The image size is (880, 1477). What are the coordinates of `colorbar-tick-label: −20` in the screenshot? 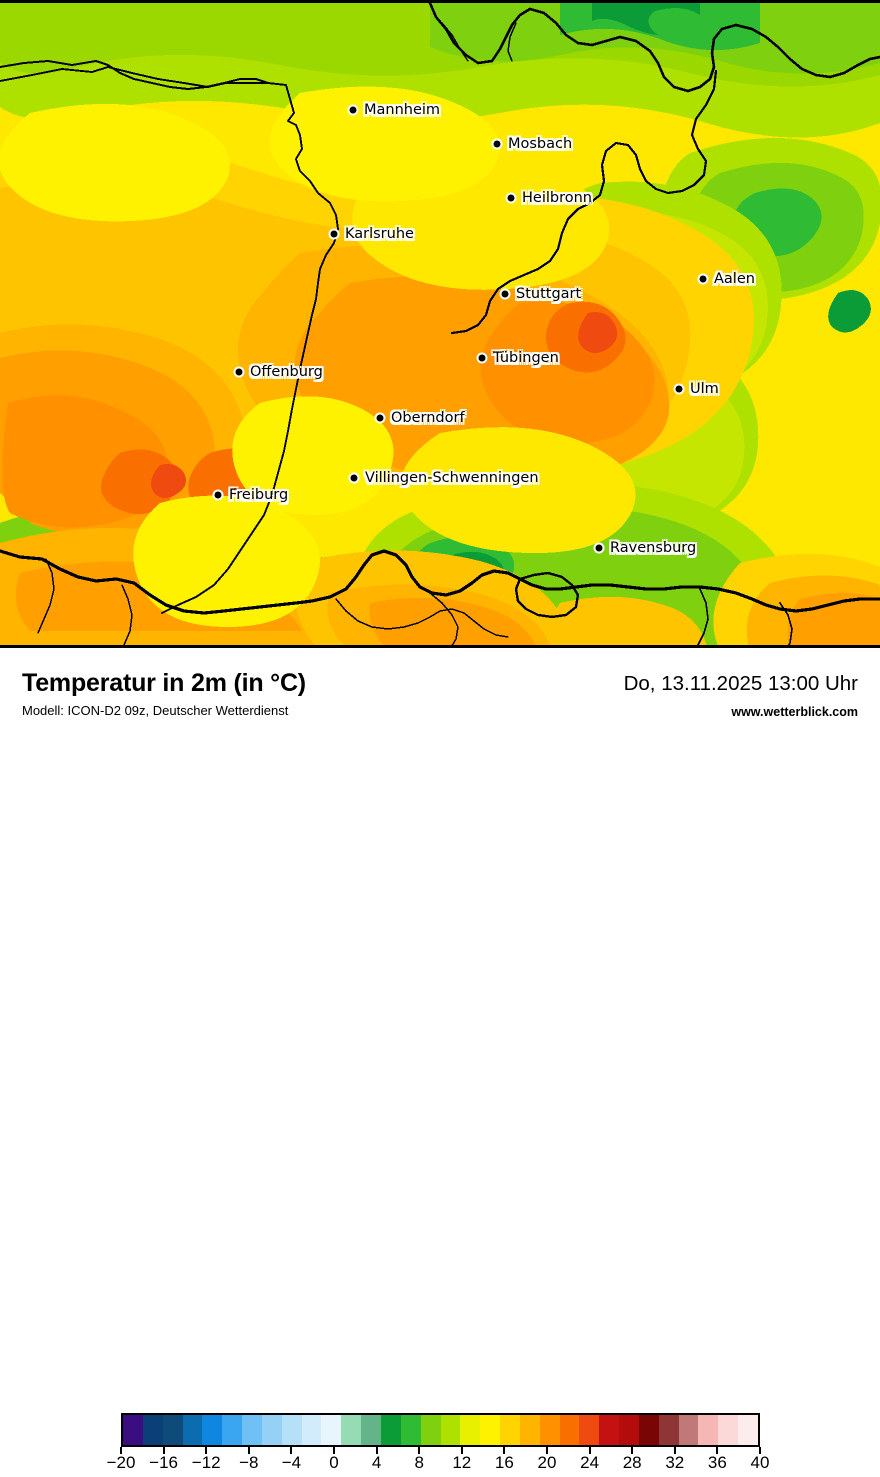 It's located at (121, 1462).